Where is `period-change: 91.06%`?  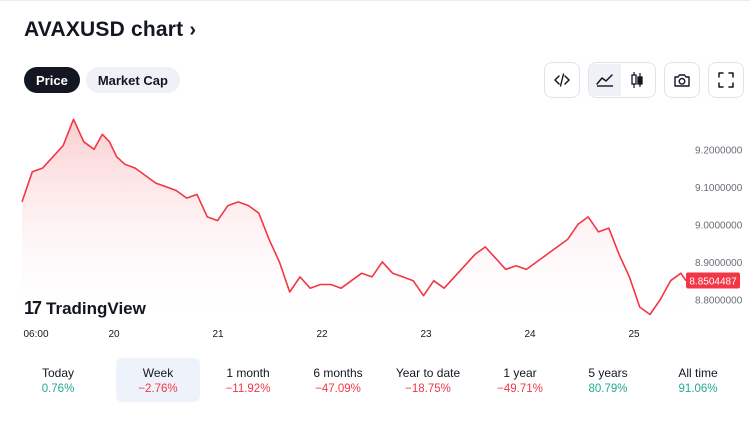
period-change: 91.06% is located at coordinates (698, 389).